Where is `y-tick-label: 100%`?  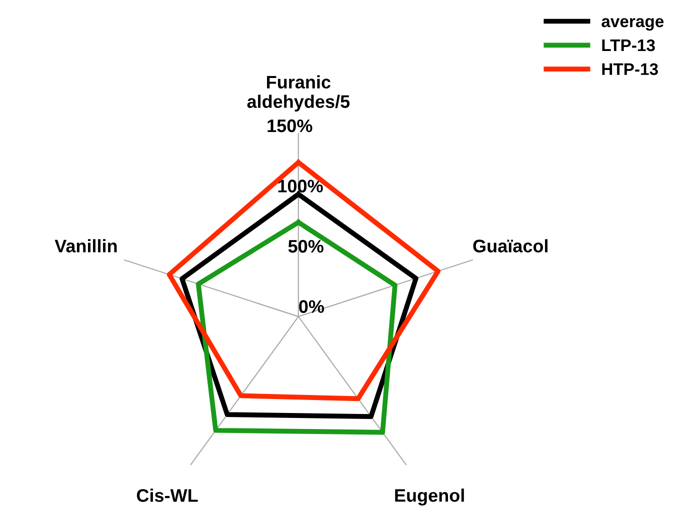 y-tick-label: 100% is located at coordinates (300, 186).